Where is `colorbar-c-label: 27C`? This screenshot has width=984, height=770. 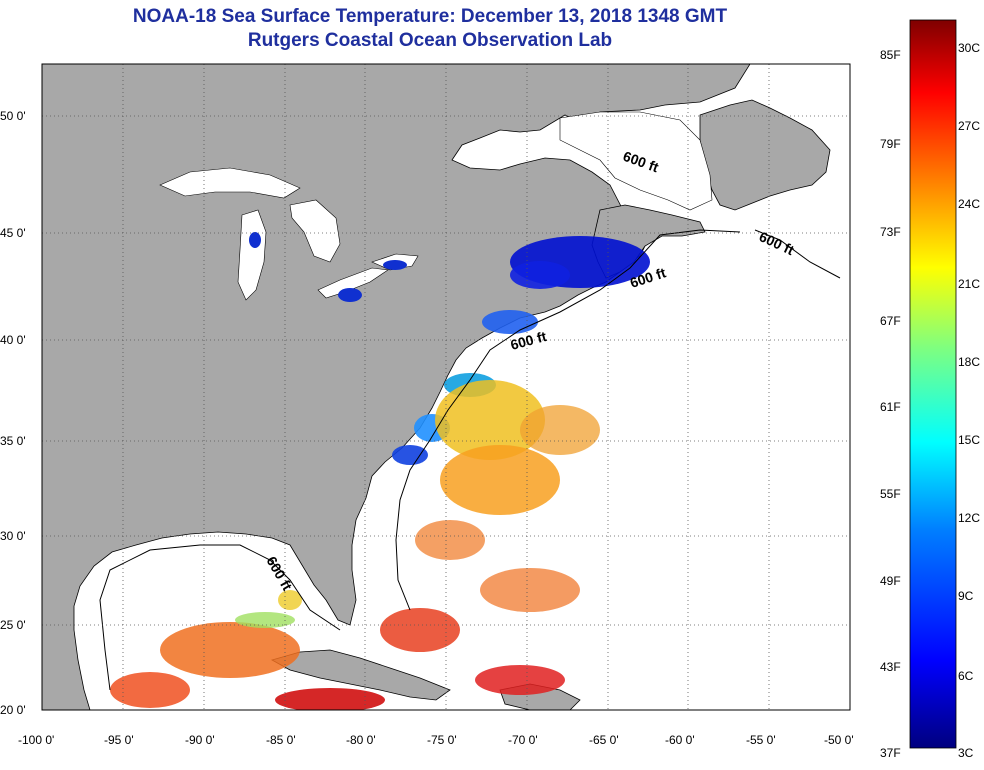
colorbar-c-label: 27C is located at coordinates (969, 126).